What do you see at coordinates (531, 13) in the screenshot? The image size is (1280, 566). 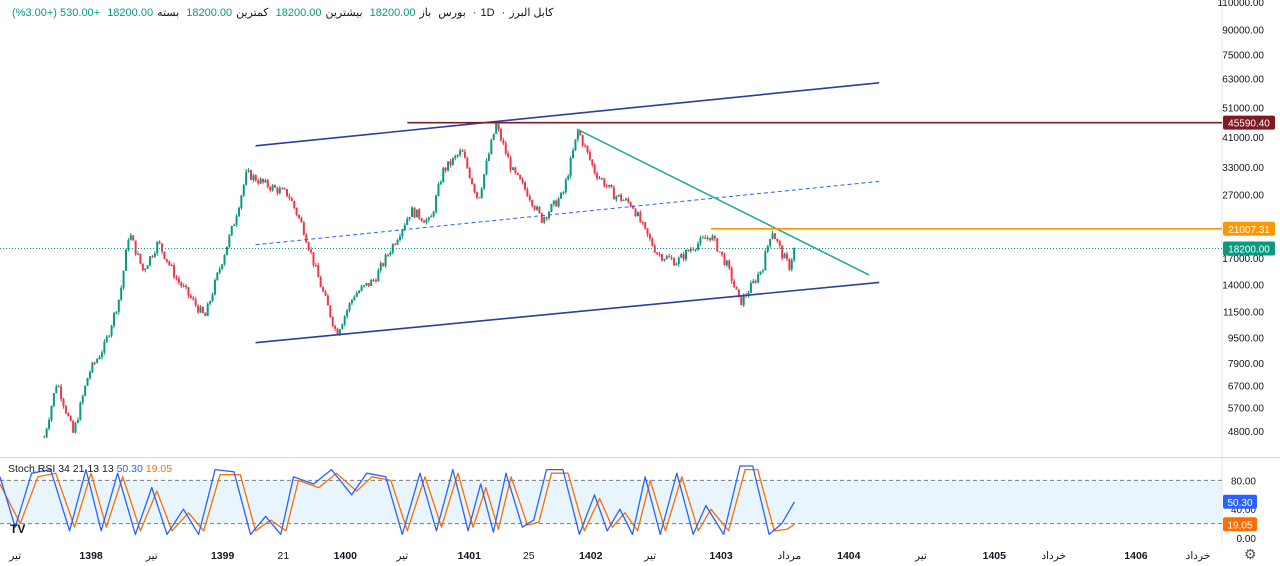 I see `legend-symbol: کابل البرز` at bounding box center [531, 13].